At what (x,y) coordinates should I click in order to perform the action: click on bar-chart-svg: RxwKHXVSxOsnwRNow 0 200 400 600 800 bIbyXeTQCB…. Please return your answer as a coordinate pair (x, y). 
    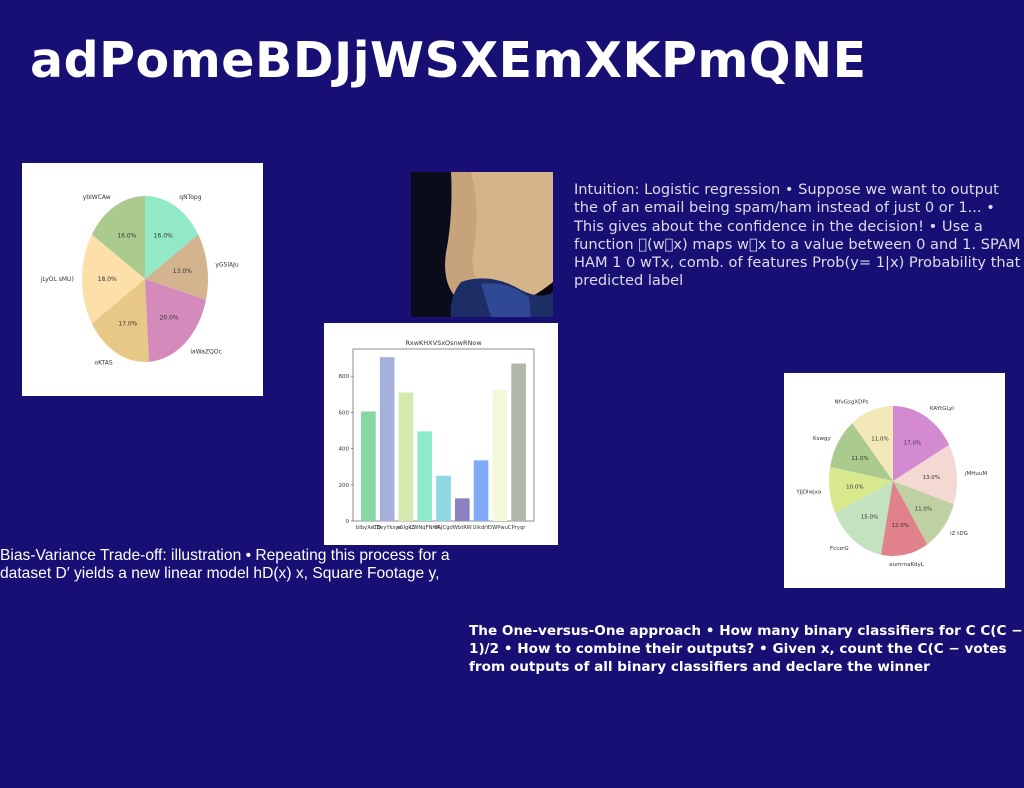
    Looking at the image, I should click on (437, 435).